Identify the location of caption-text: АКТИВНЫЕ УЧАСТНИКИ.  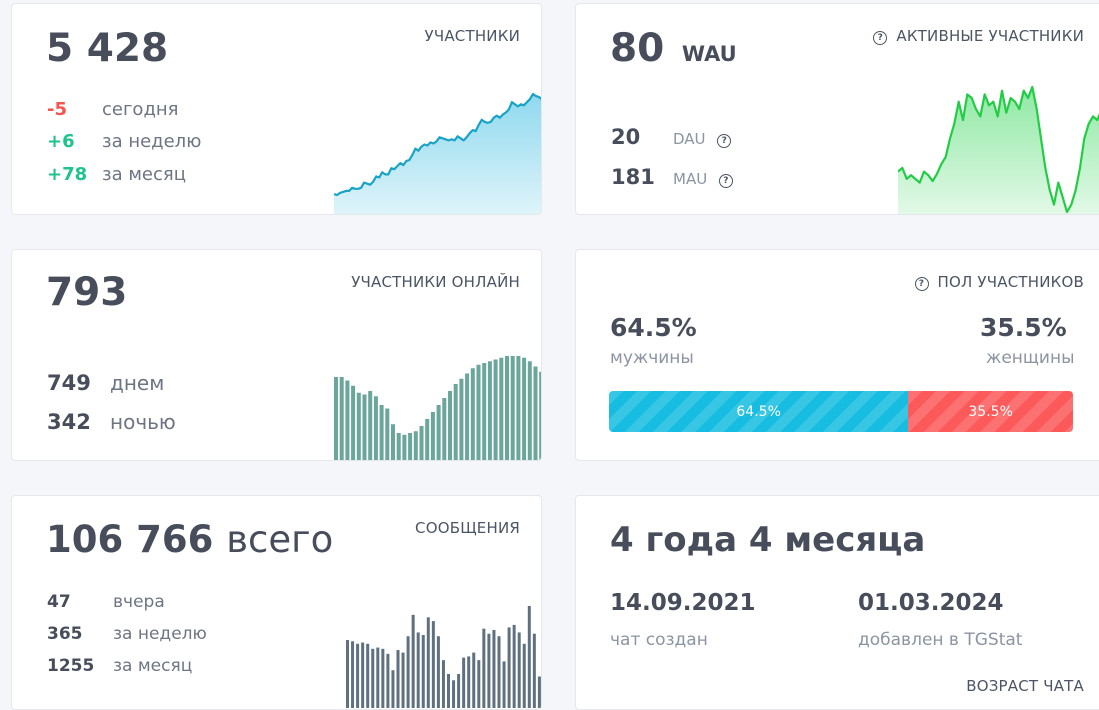
(990, 36).